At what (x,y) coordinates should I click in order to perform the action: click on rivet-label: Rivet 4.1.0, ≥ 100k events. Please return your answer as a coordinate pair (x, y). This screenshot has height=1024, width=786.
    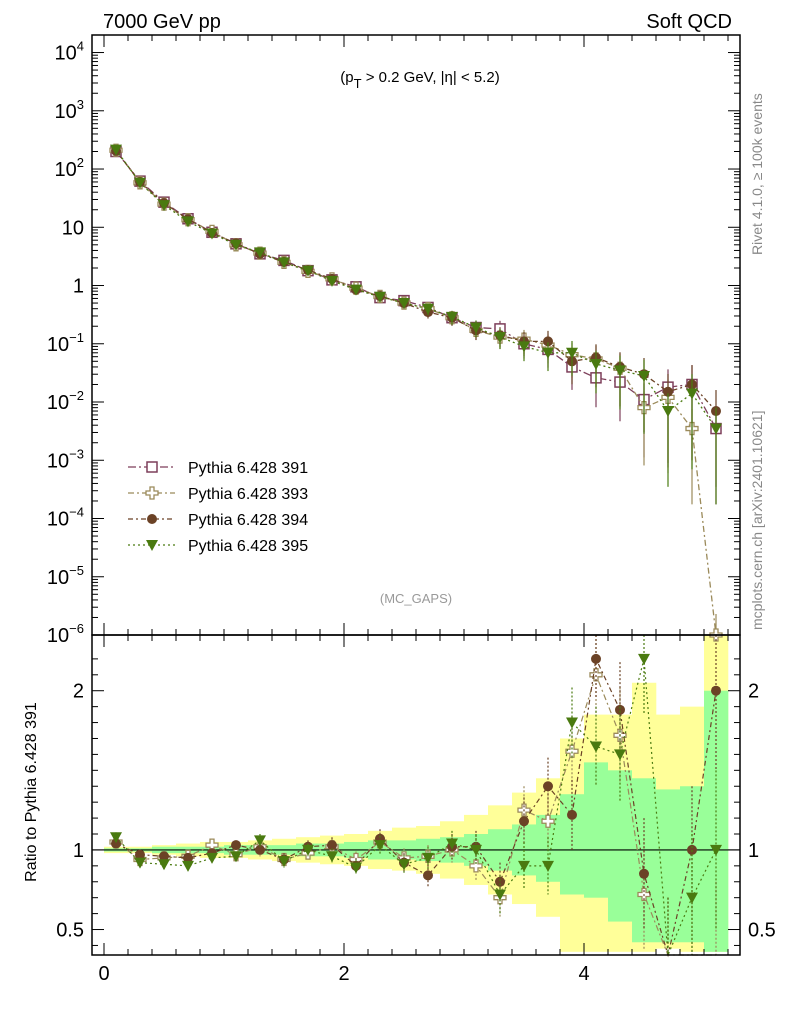
    Looking at the image, I should click on (757, 174).